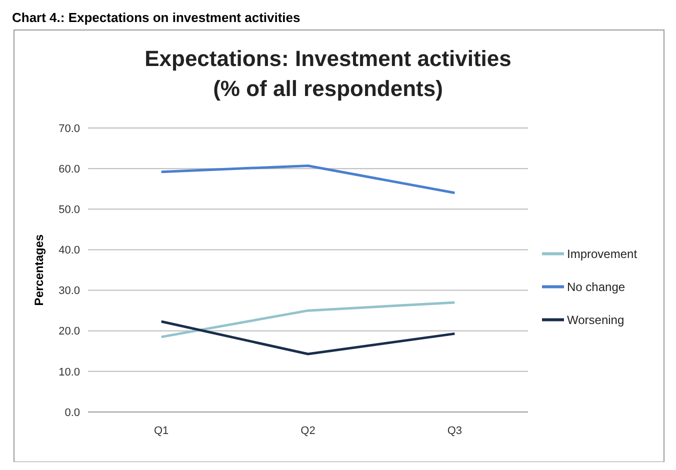  I want to click on y-tick-label: 40.0, so click(69, 250).